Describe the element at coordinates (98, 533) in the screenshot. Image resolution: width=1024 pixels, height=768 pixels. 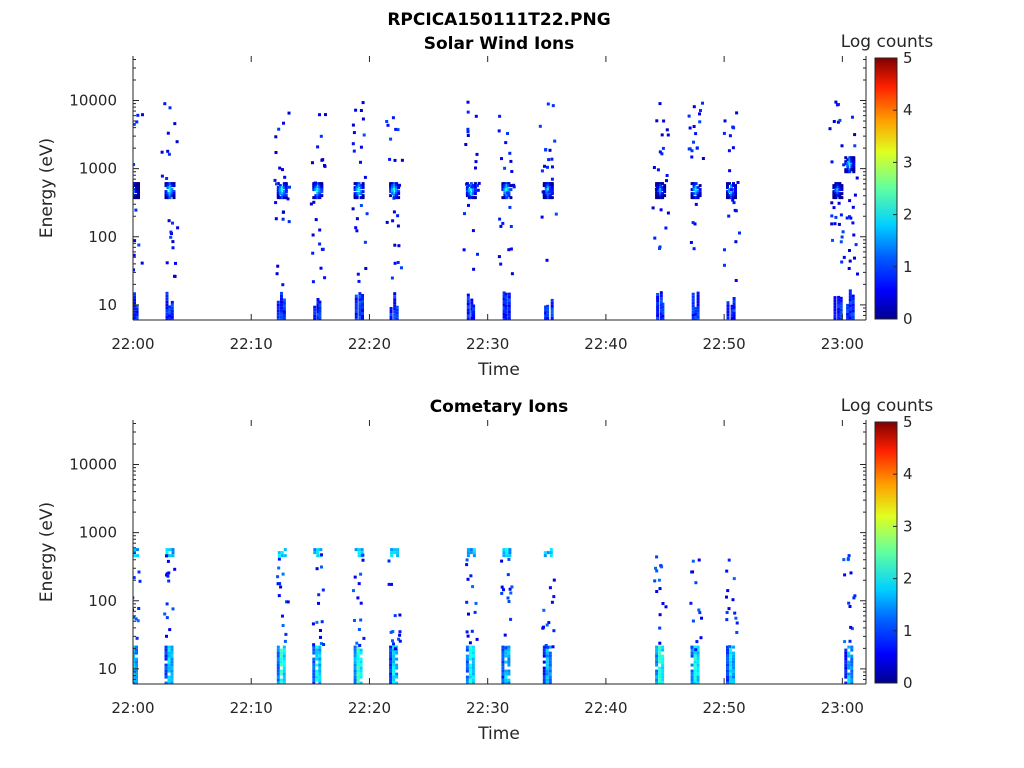
I see `y-tick-label: 1000` at that location.